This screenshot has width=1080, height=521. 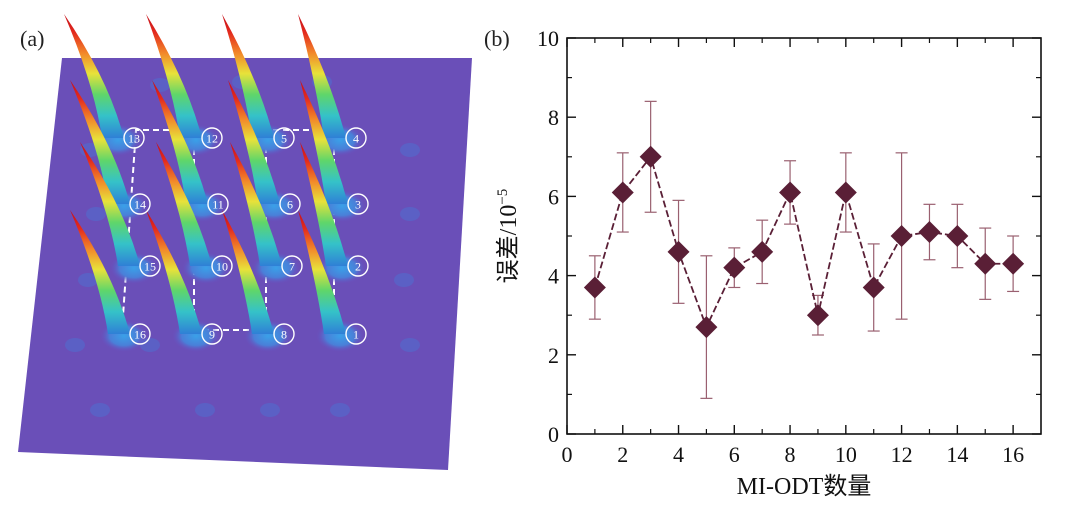 What do you see at coordinates (32, 38) in the screenshot?
I see `panel-a-label: (a)` at bounding box center [32, 38].